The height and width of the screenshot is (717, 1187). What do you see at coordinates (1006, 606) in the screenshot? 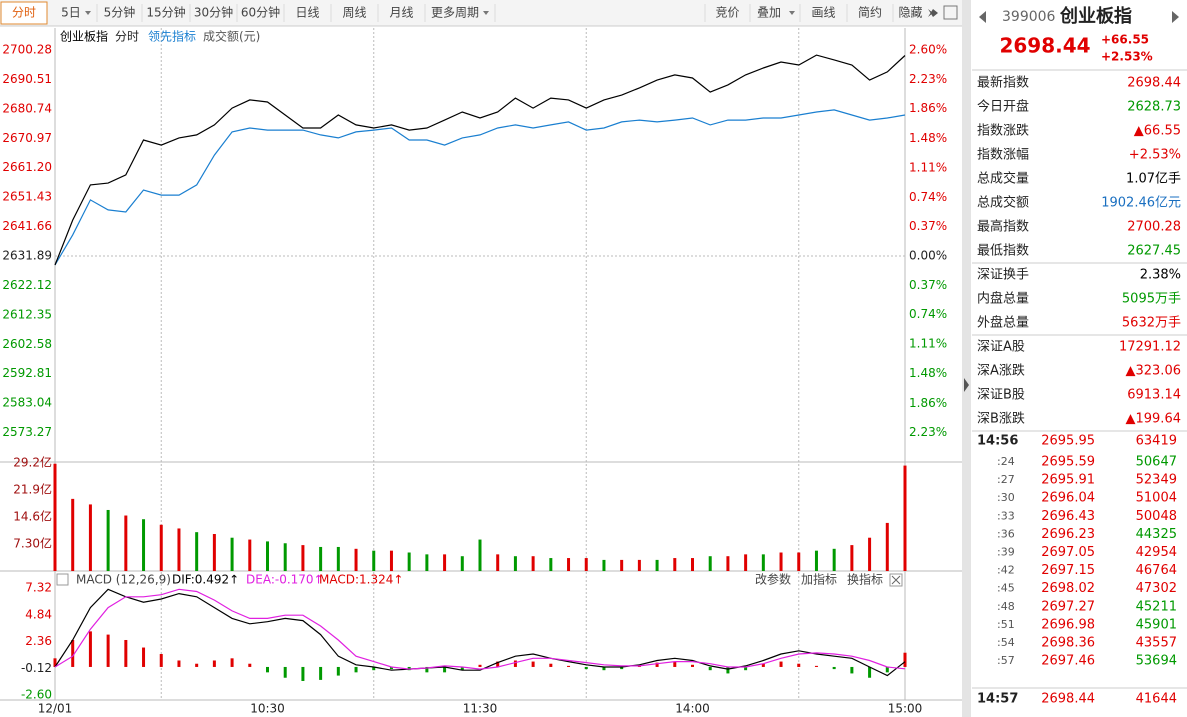
I see `tick-time: :48` at bounding box center [1006, 606].